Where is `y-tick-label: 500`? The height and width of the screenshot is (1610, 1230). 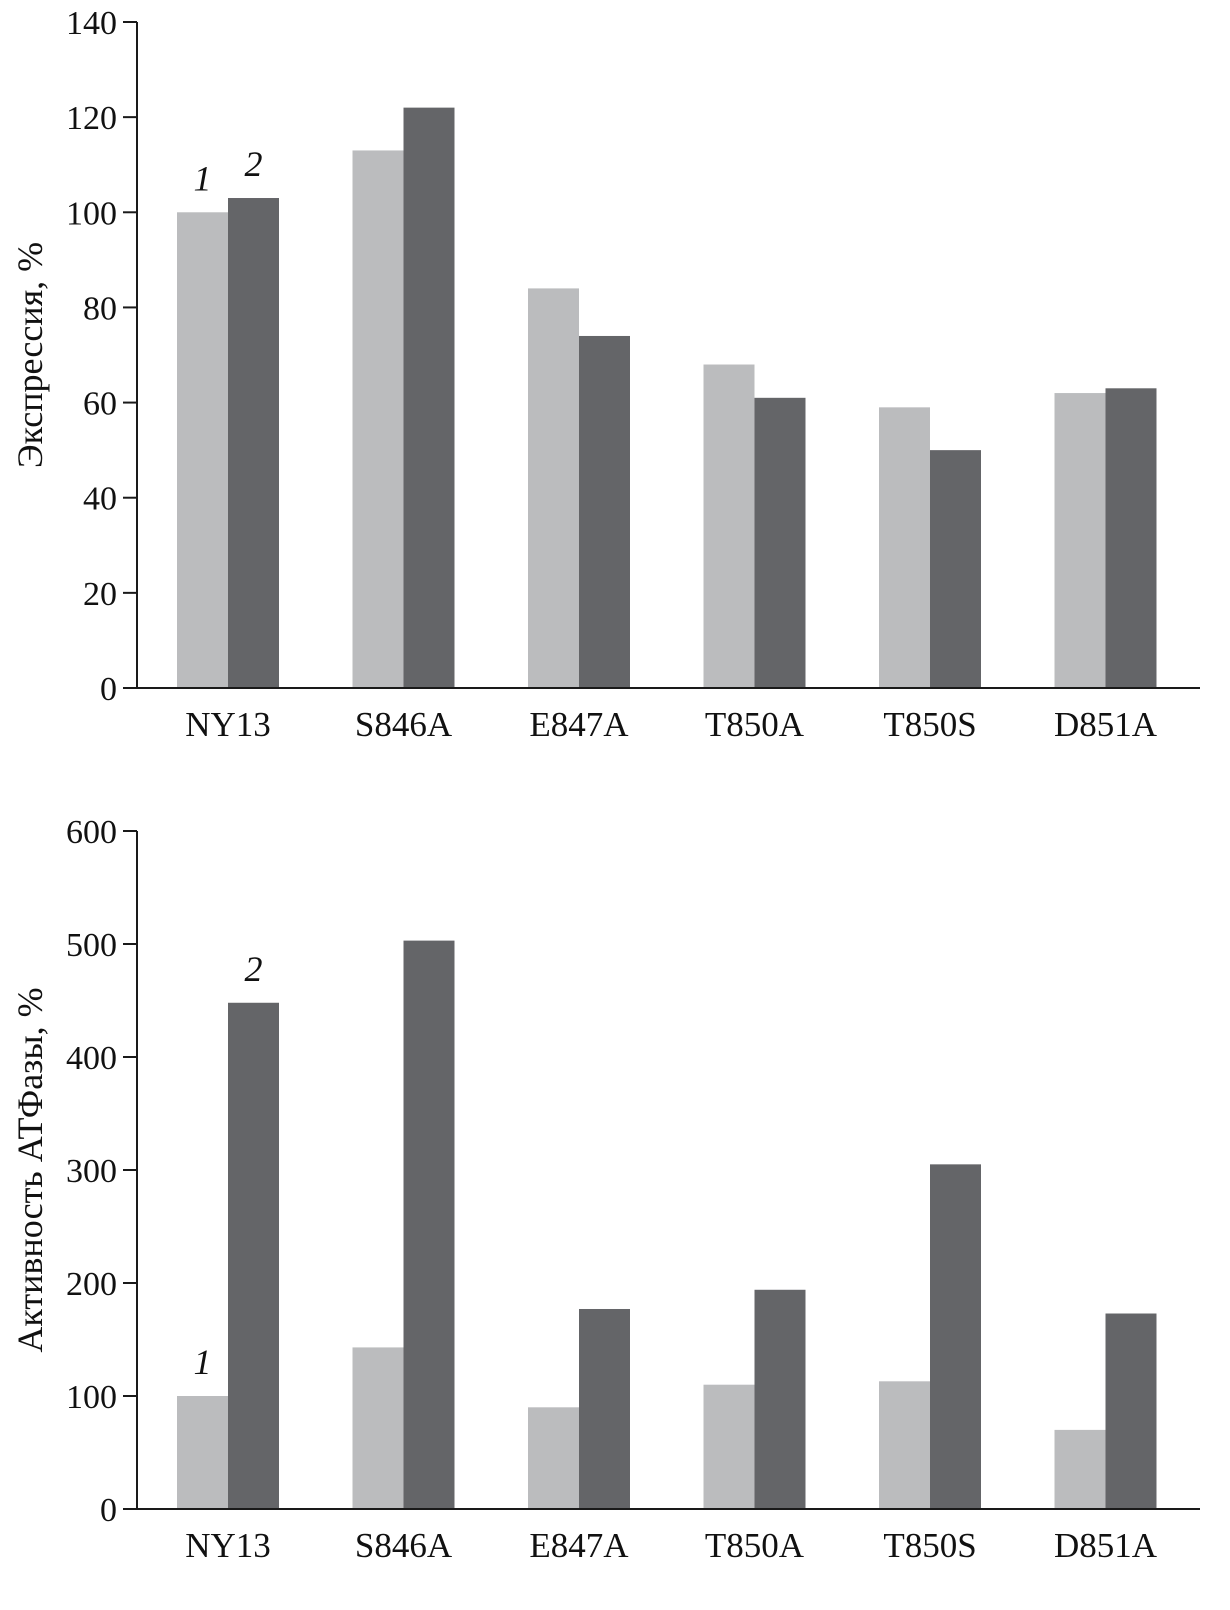 y-tick-label: 500 is located at coordinates (91, 945).